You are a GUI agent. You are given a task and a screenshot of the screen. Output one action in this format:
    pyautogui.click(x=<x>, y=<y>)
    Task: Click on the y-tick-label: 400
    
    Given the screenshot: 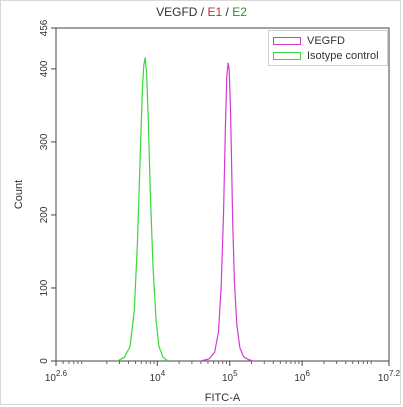 What is the action you would take?
    pyautogui.click(x=44, y=68)
    